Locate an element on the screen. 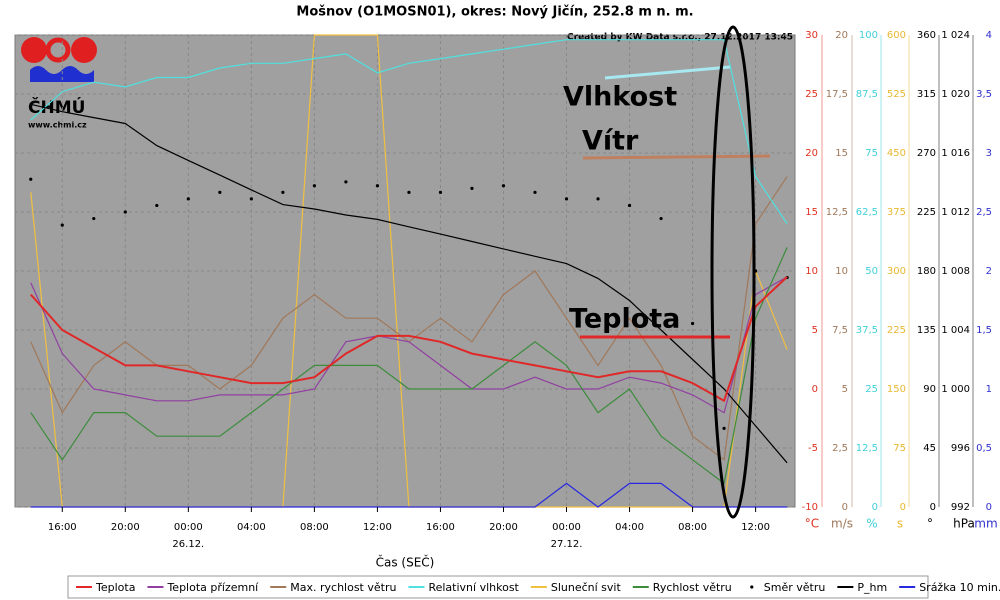 The image size is (1000, 600). y-tick-label: 0,5 is located at coordinates (984, 448).